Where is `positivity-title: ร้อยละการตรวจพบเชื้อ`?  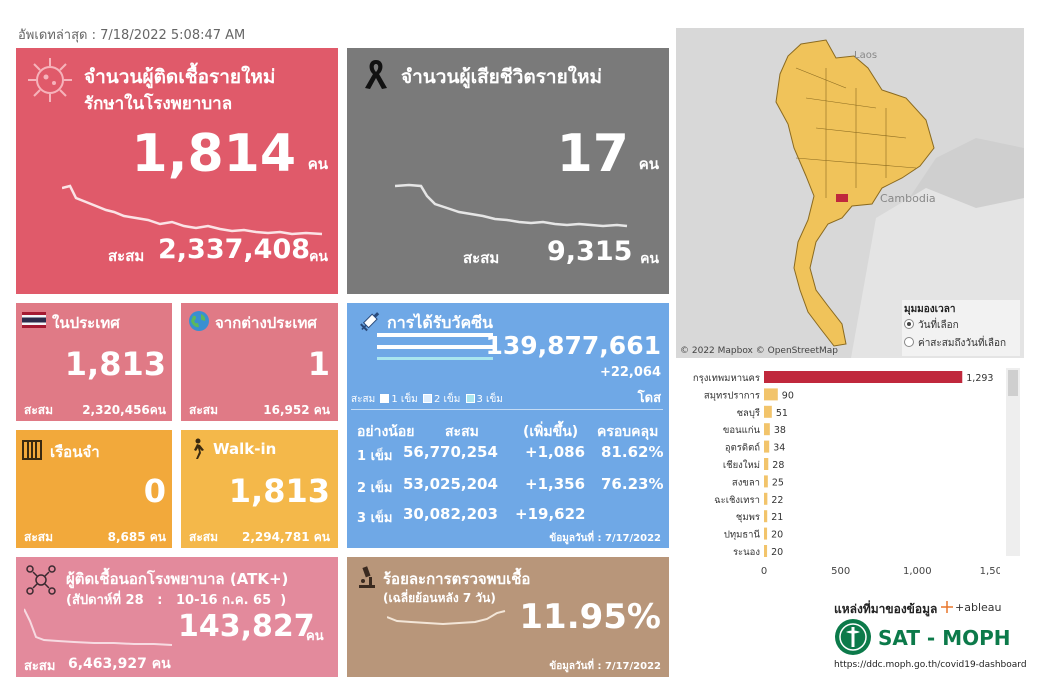
positivity-title: ร้อยละการตรวจพบเชื้อ is located at coordinates (457, 579).